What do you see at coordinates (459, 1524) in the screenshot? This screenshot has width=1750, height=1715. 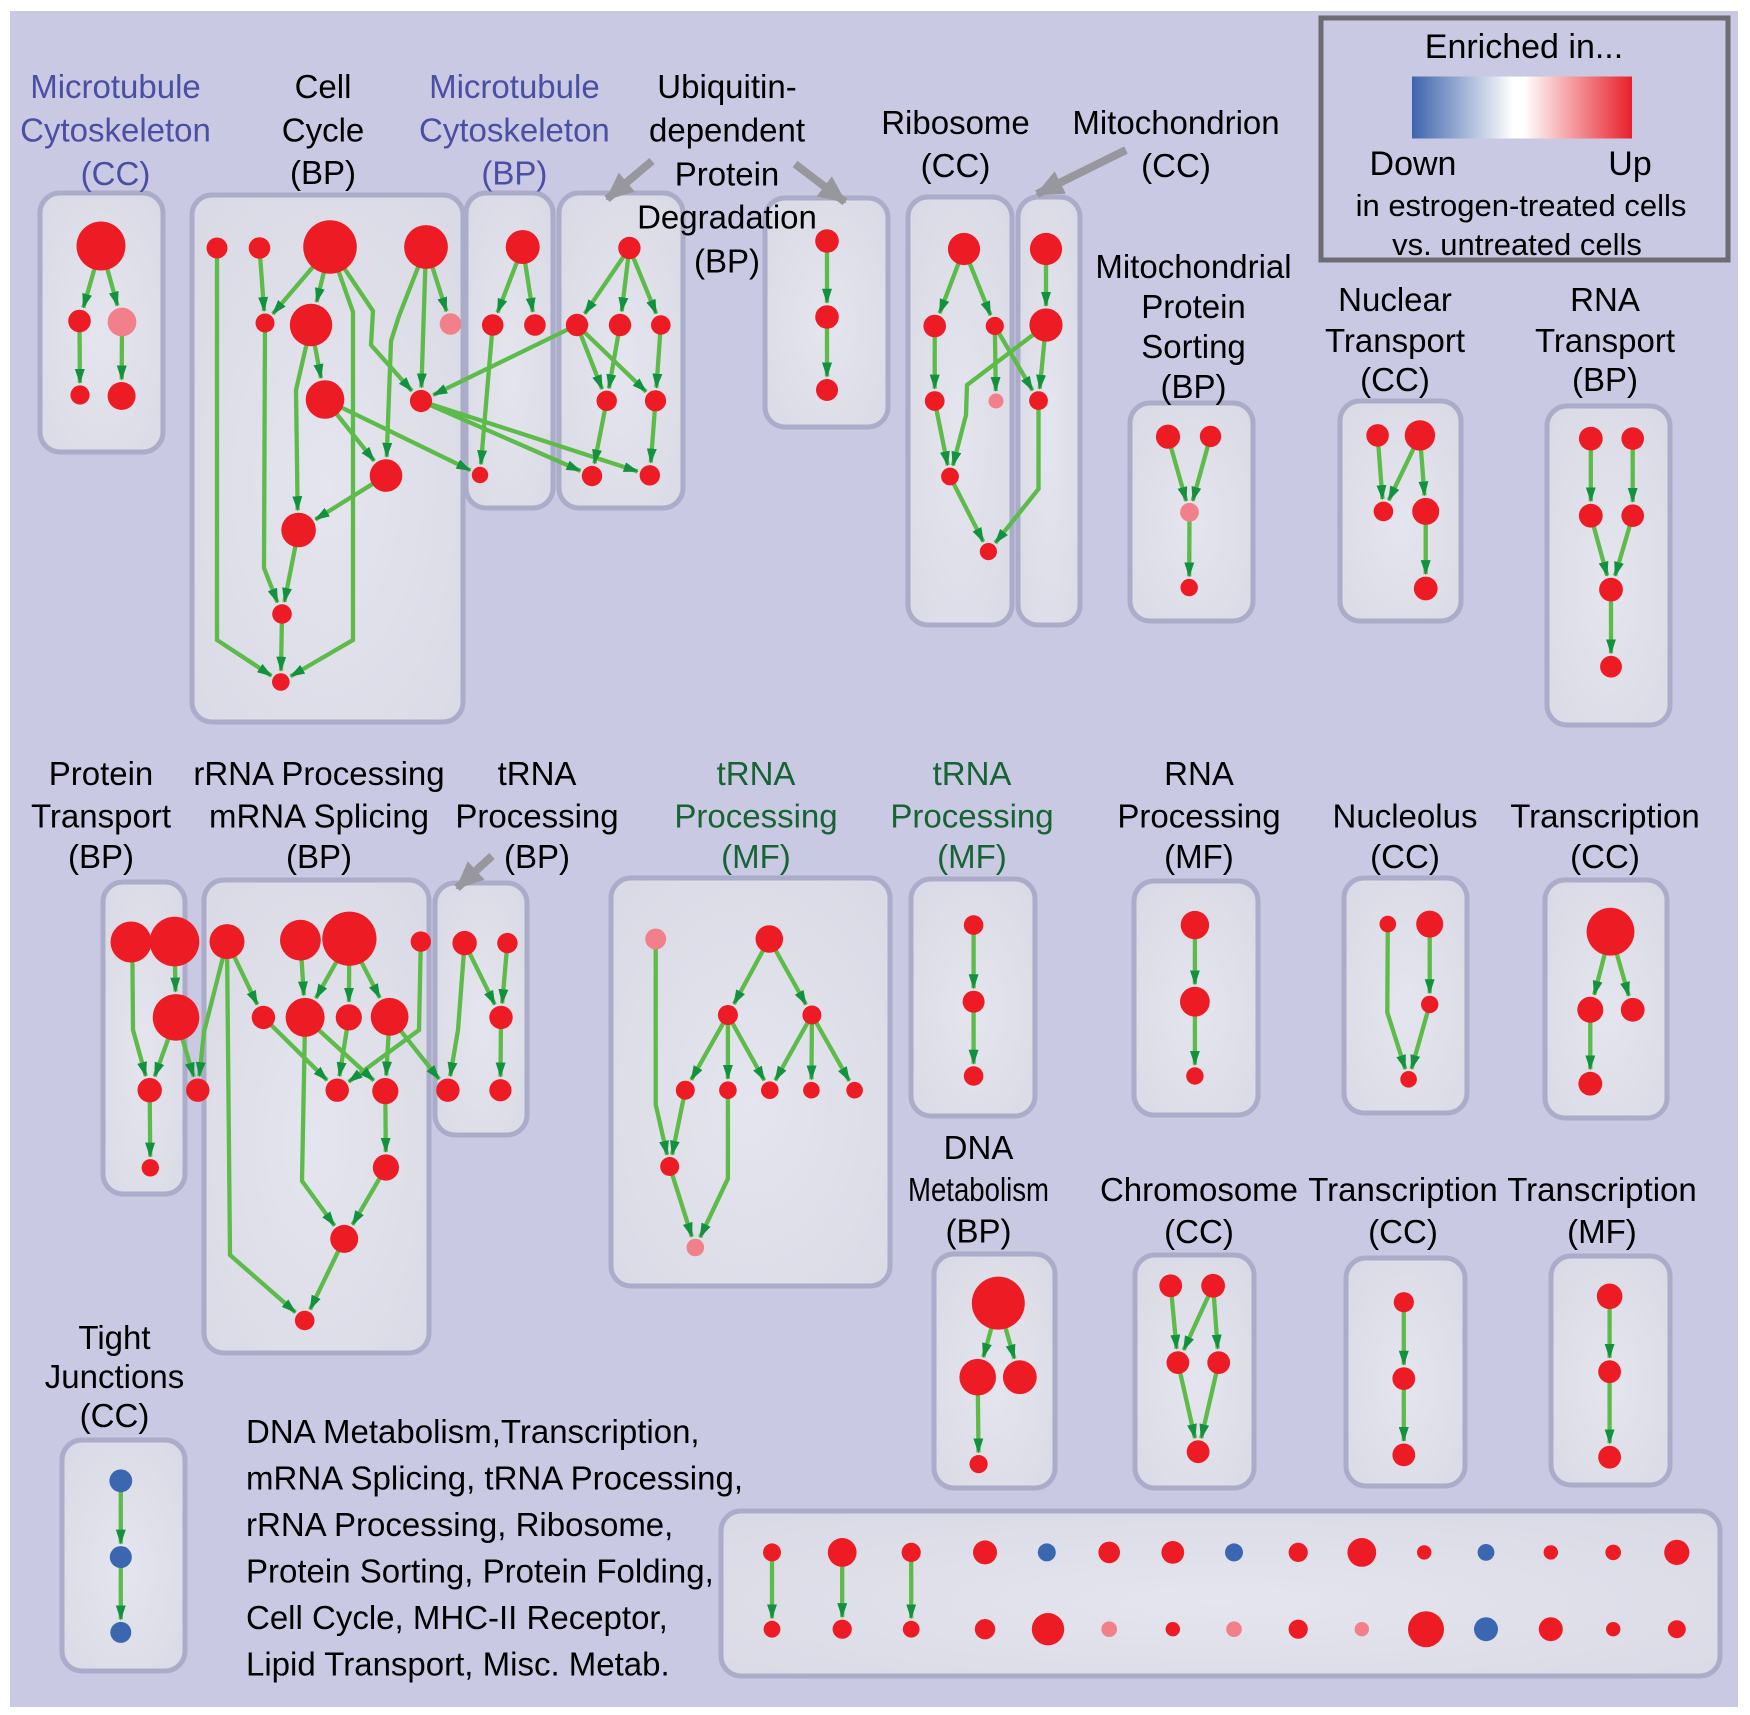 I see `svg-text: rRNA Processing, Ribosome,` at bounding box center [459, 1524].